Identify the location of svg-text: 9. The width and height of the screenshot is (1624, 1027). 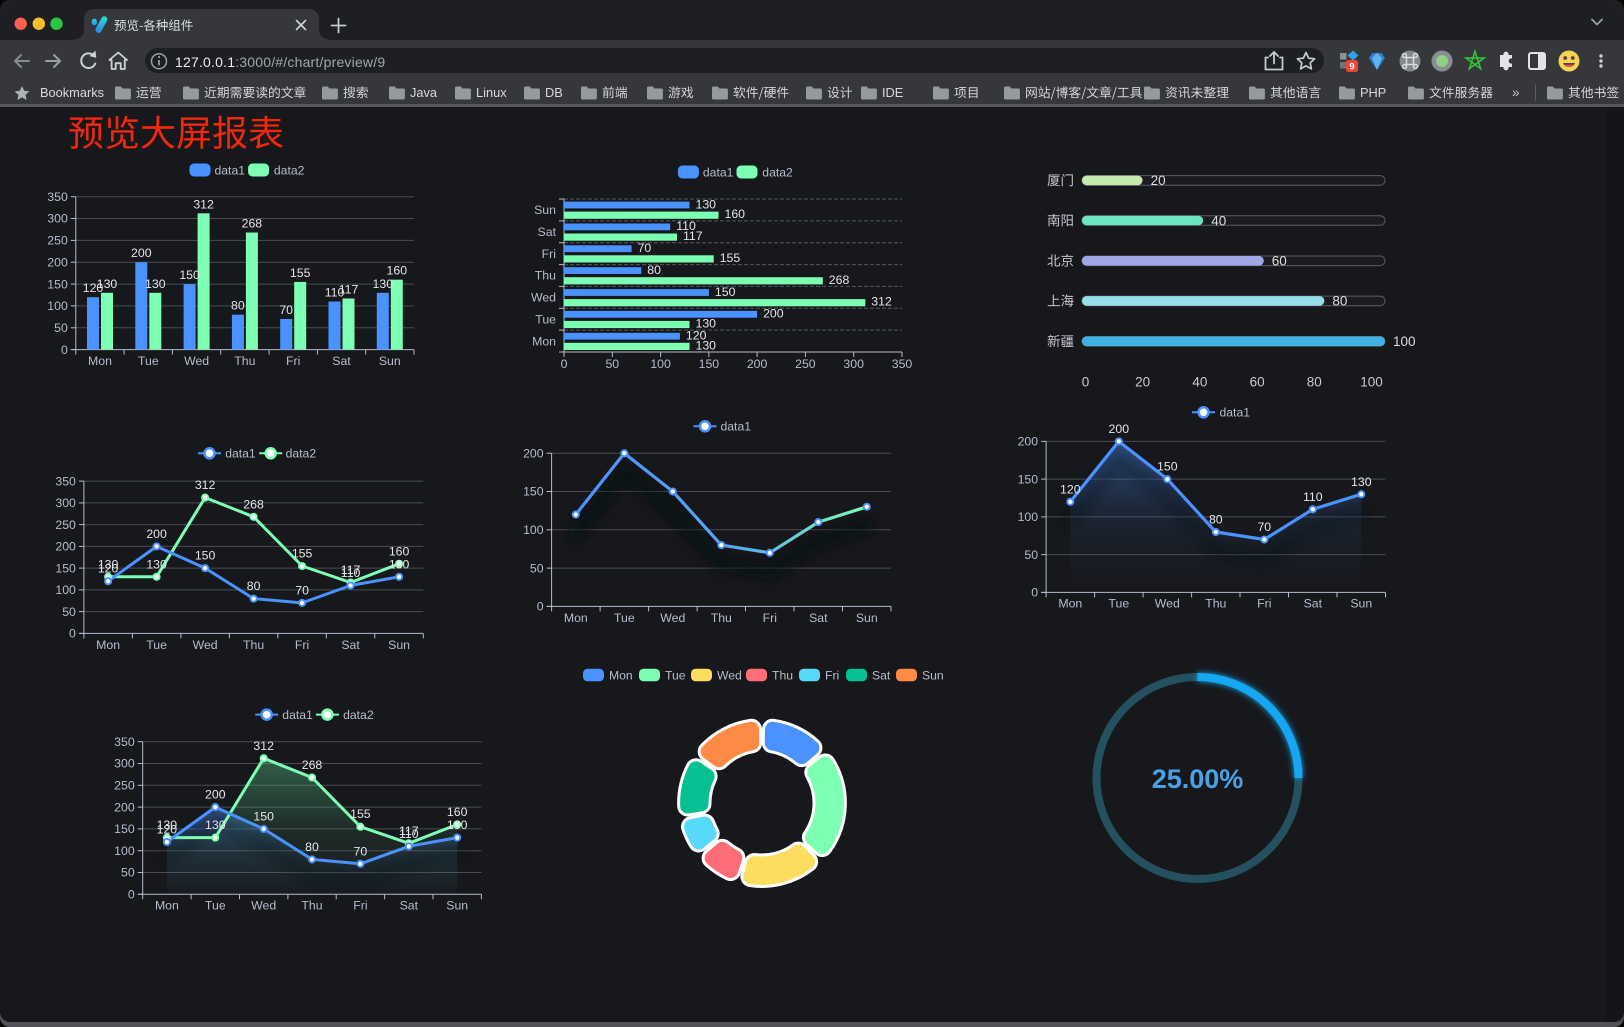
(1351, 67).